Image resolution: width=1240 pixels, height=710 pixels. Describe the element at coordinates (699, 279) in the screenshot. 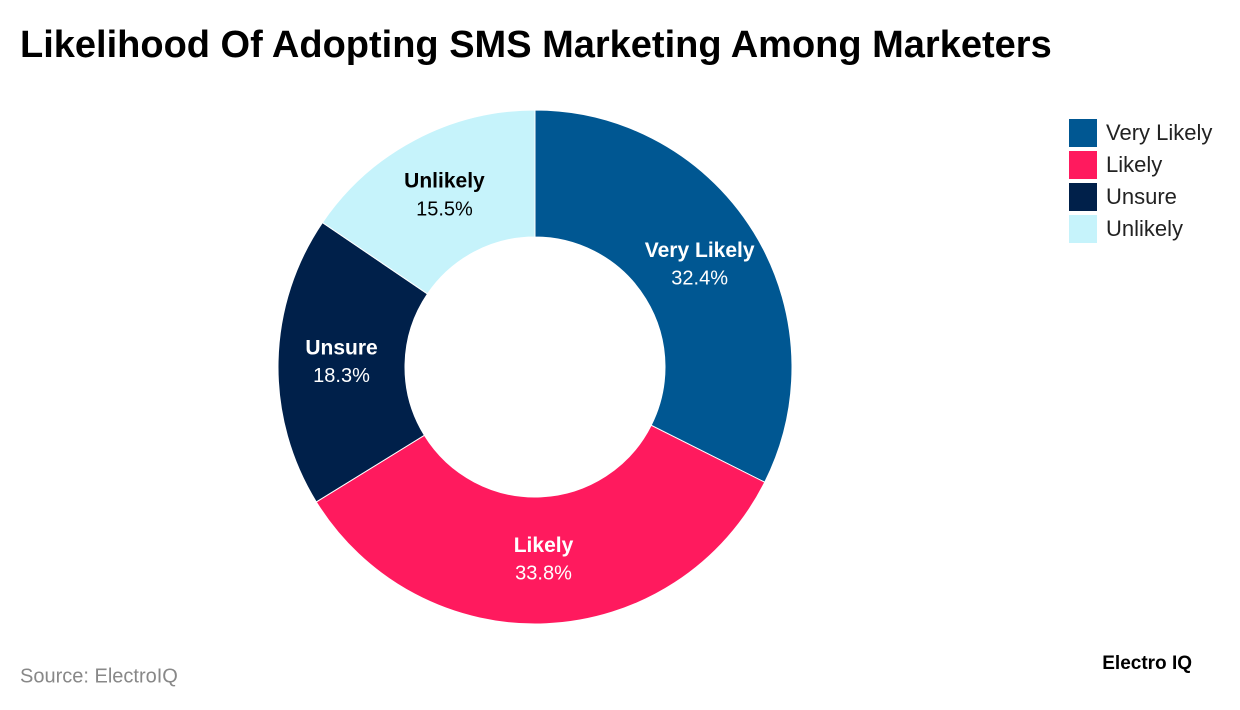

I see `data-label: 32.4%` at that location.